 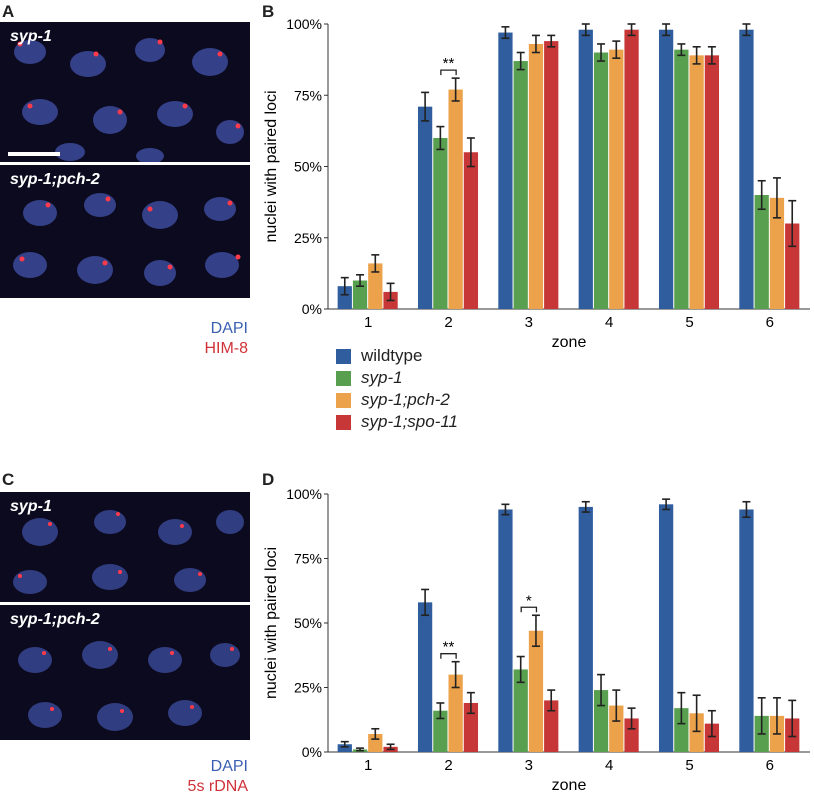 I want to click on legend-label: syp-1;pch-2, so click(x=405, y=399).